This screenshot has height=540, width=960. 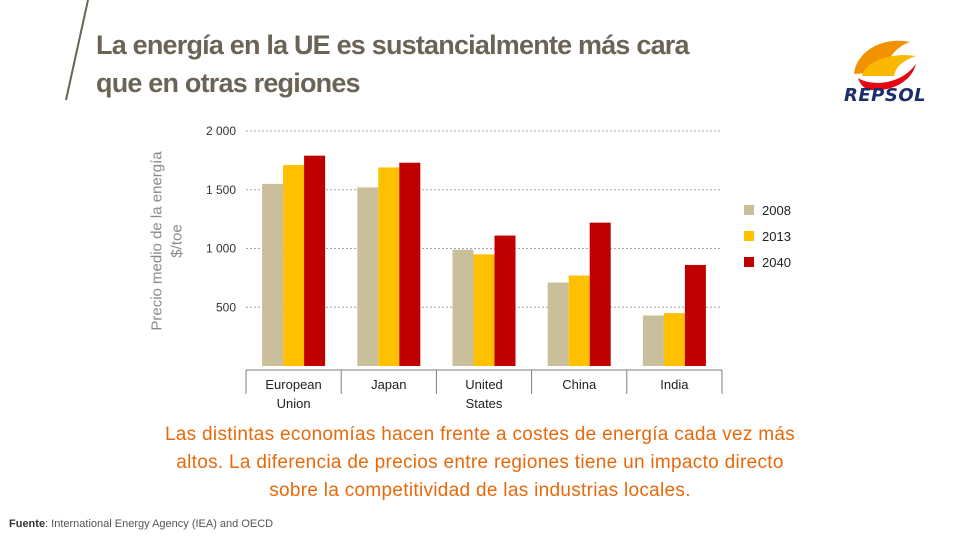 What do you see at coordinates (226, 307) in the screenshot?
I see `y-tick-label: 500` at bounding box center [226, 307].